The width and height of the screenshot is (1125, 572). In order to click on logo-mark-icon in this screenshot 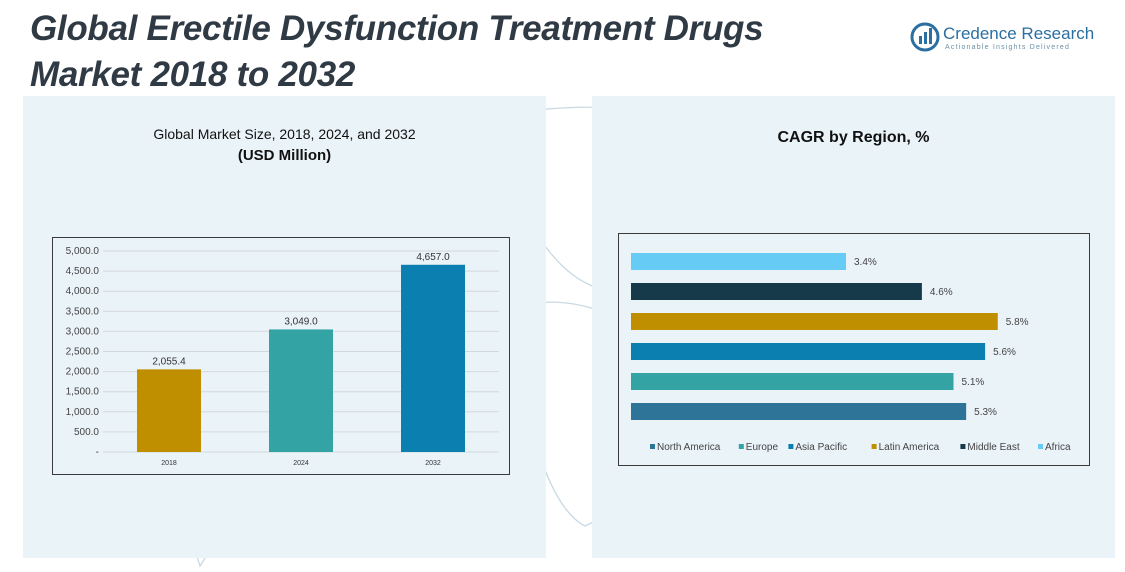, I will do `click(925, 37)`.